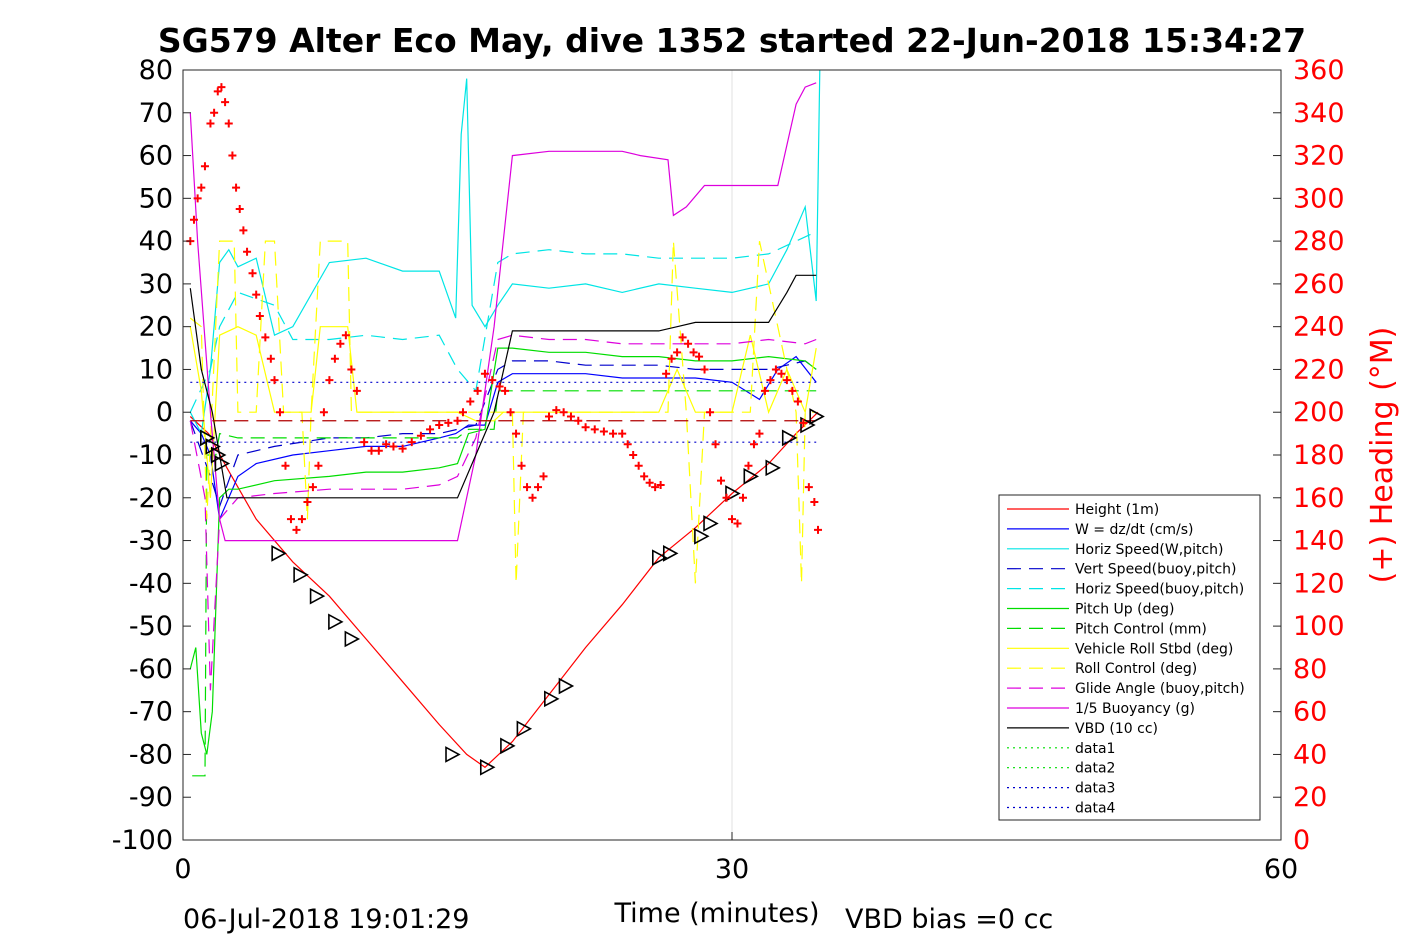 This screenshot has width=1417, height=945. What do you see at coordinates (949, 919) in the screenshot?
I see `footer-vbd-bias: VBD bias =0 cc` at bounding box center [949, 919].